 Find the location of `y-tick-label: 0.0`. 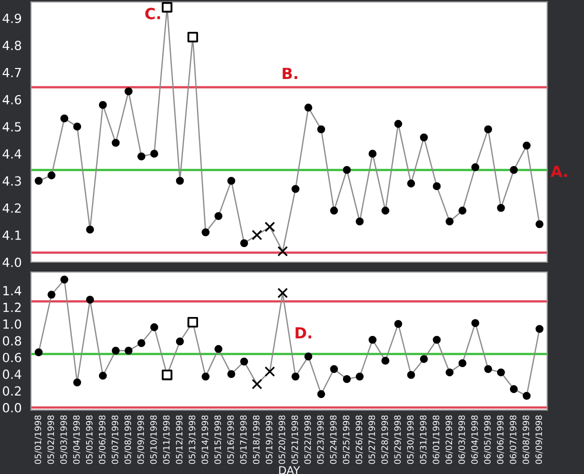

y-tick-label: 0.0 is located at coordinates (12, 407).